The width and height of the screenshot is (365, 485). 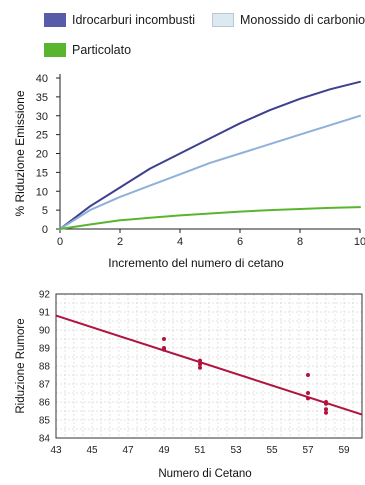 What do you see at coordinates (45, 295) in the screenshot?
I see `y-tick-label: 92` at bounding box center [45, 295].